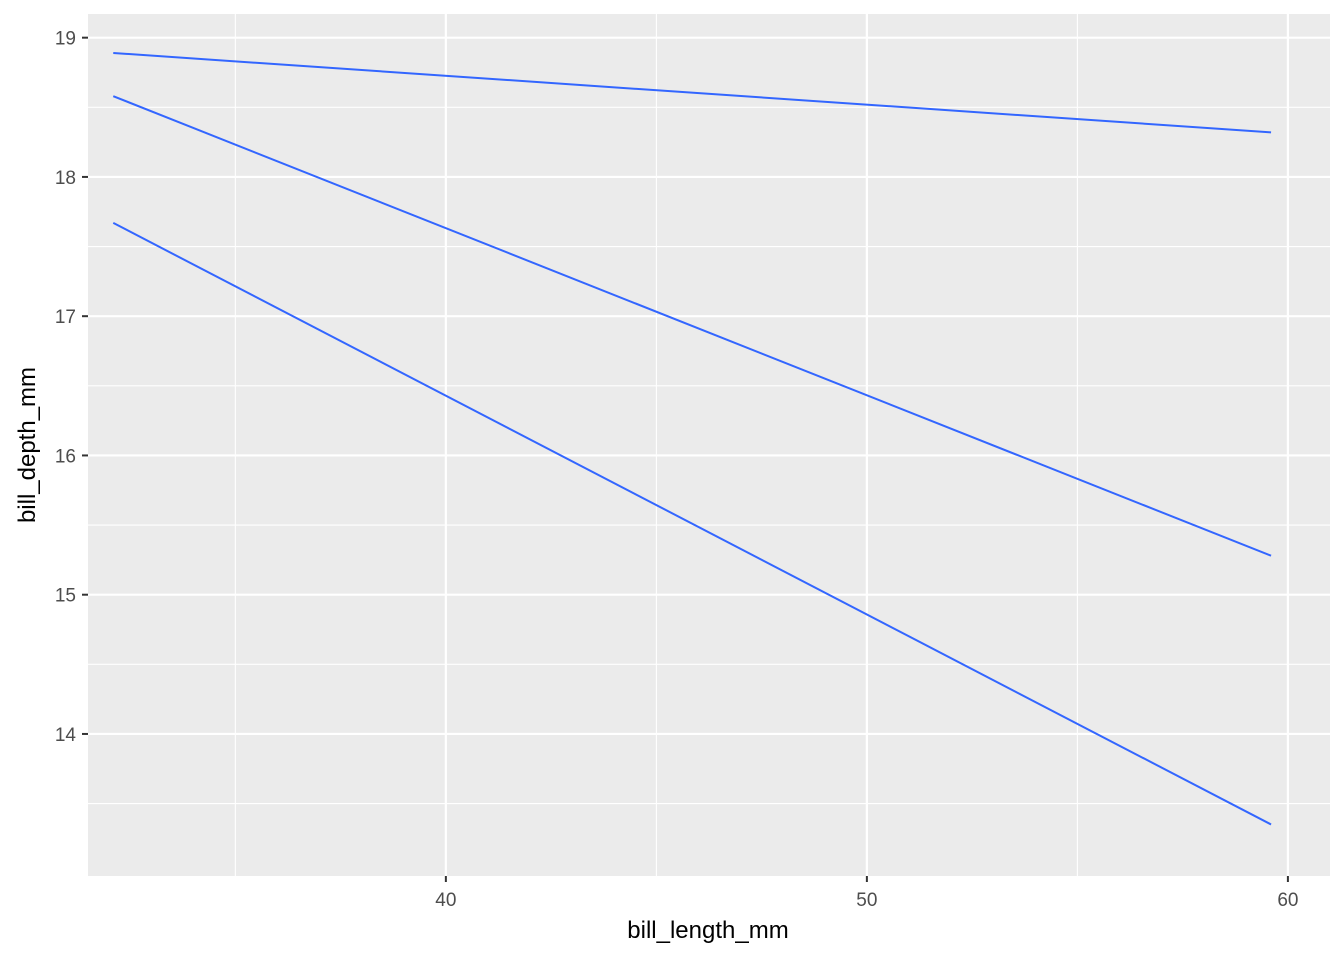 The height and width of the screenshot is (960, 1344). Describe the element at coordinates (66, 735) in the screenshot. I see `y-tick-label: 14` at that location.